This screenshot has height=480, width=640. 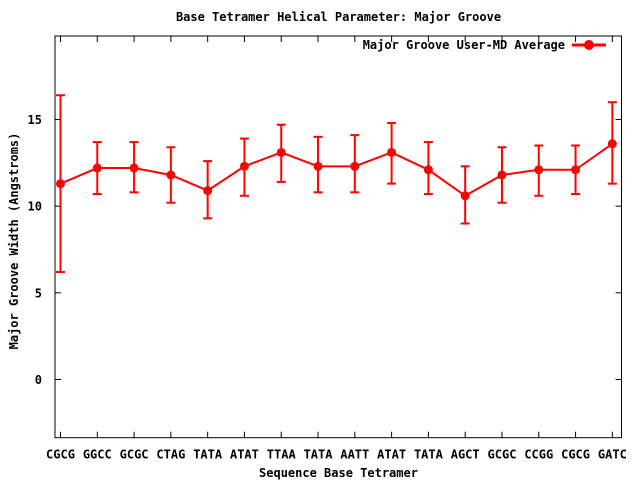 I want to click on x-axis-title: Sequence Base Tetramer, so click(x=338, y=473).